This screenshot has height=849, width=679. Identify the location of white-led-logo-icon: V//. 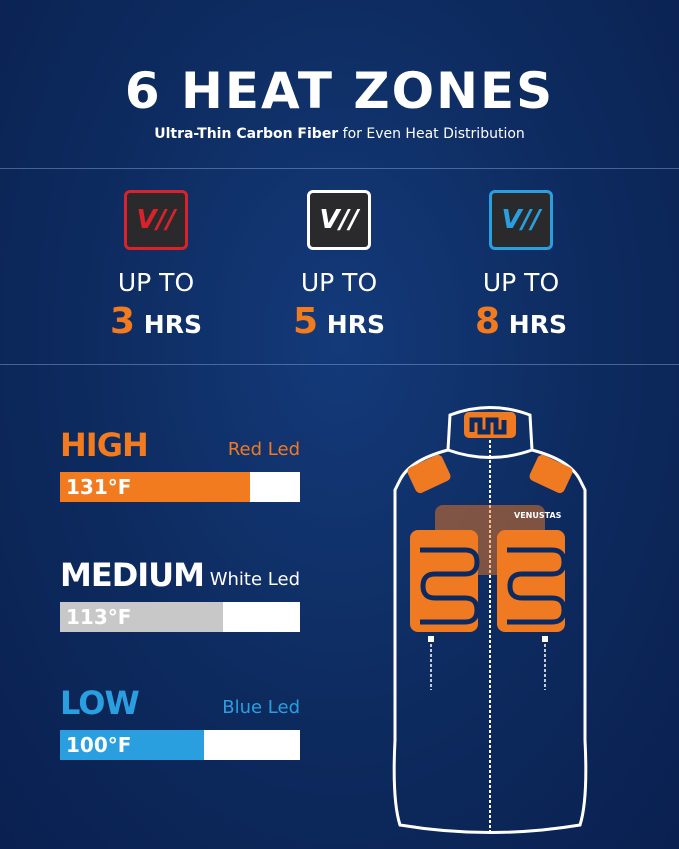
(339, 220).